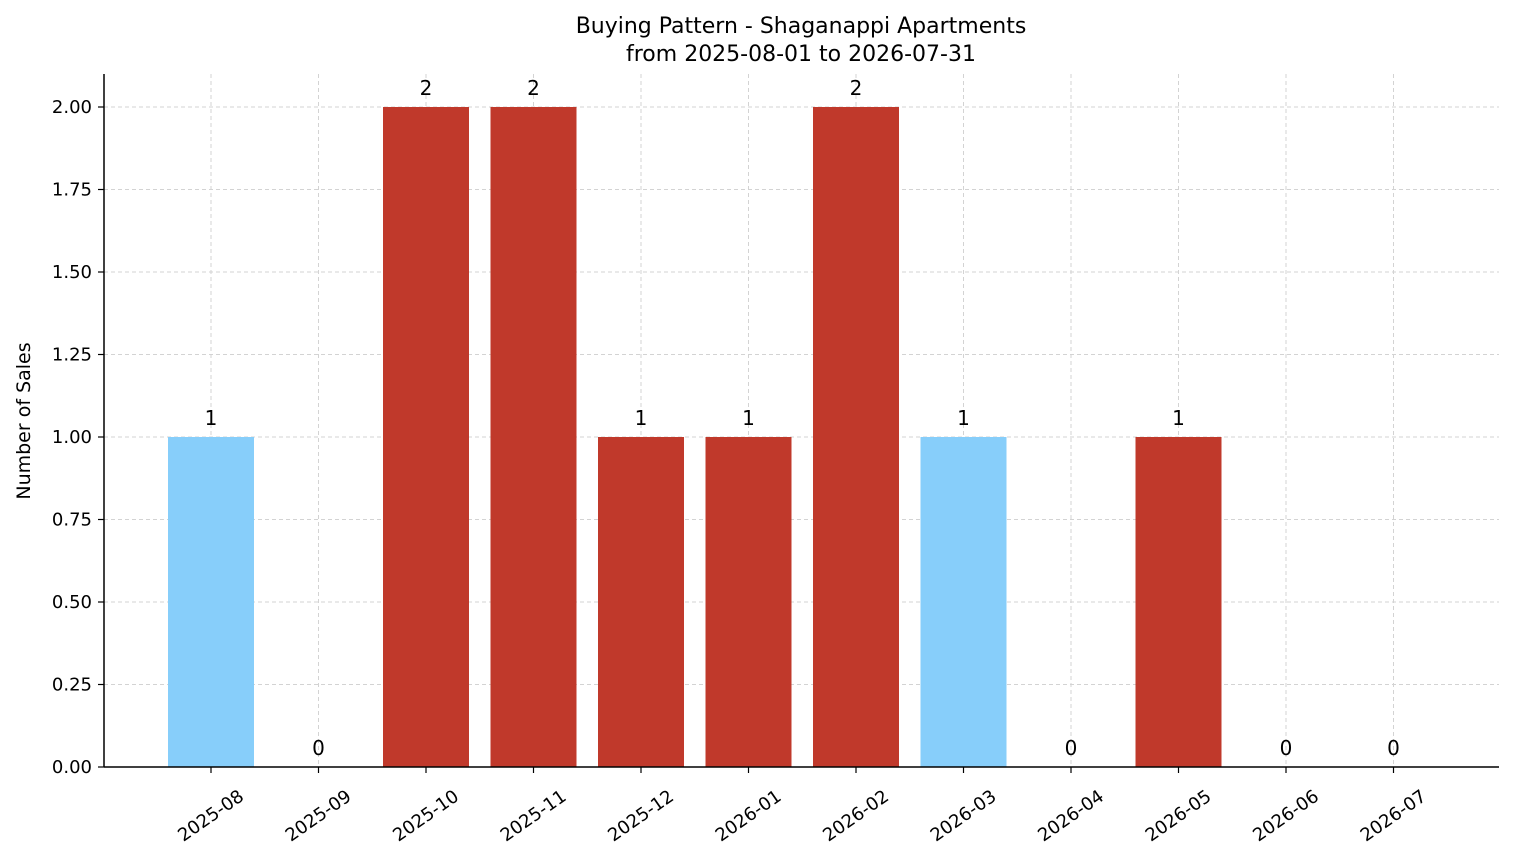  I want to click on y-tick-label: 1.25, so click(72, 355).